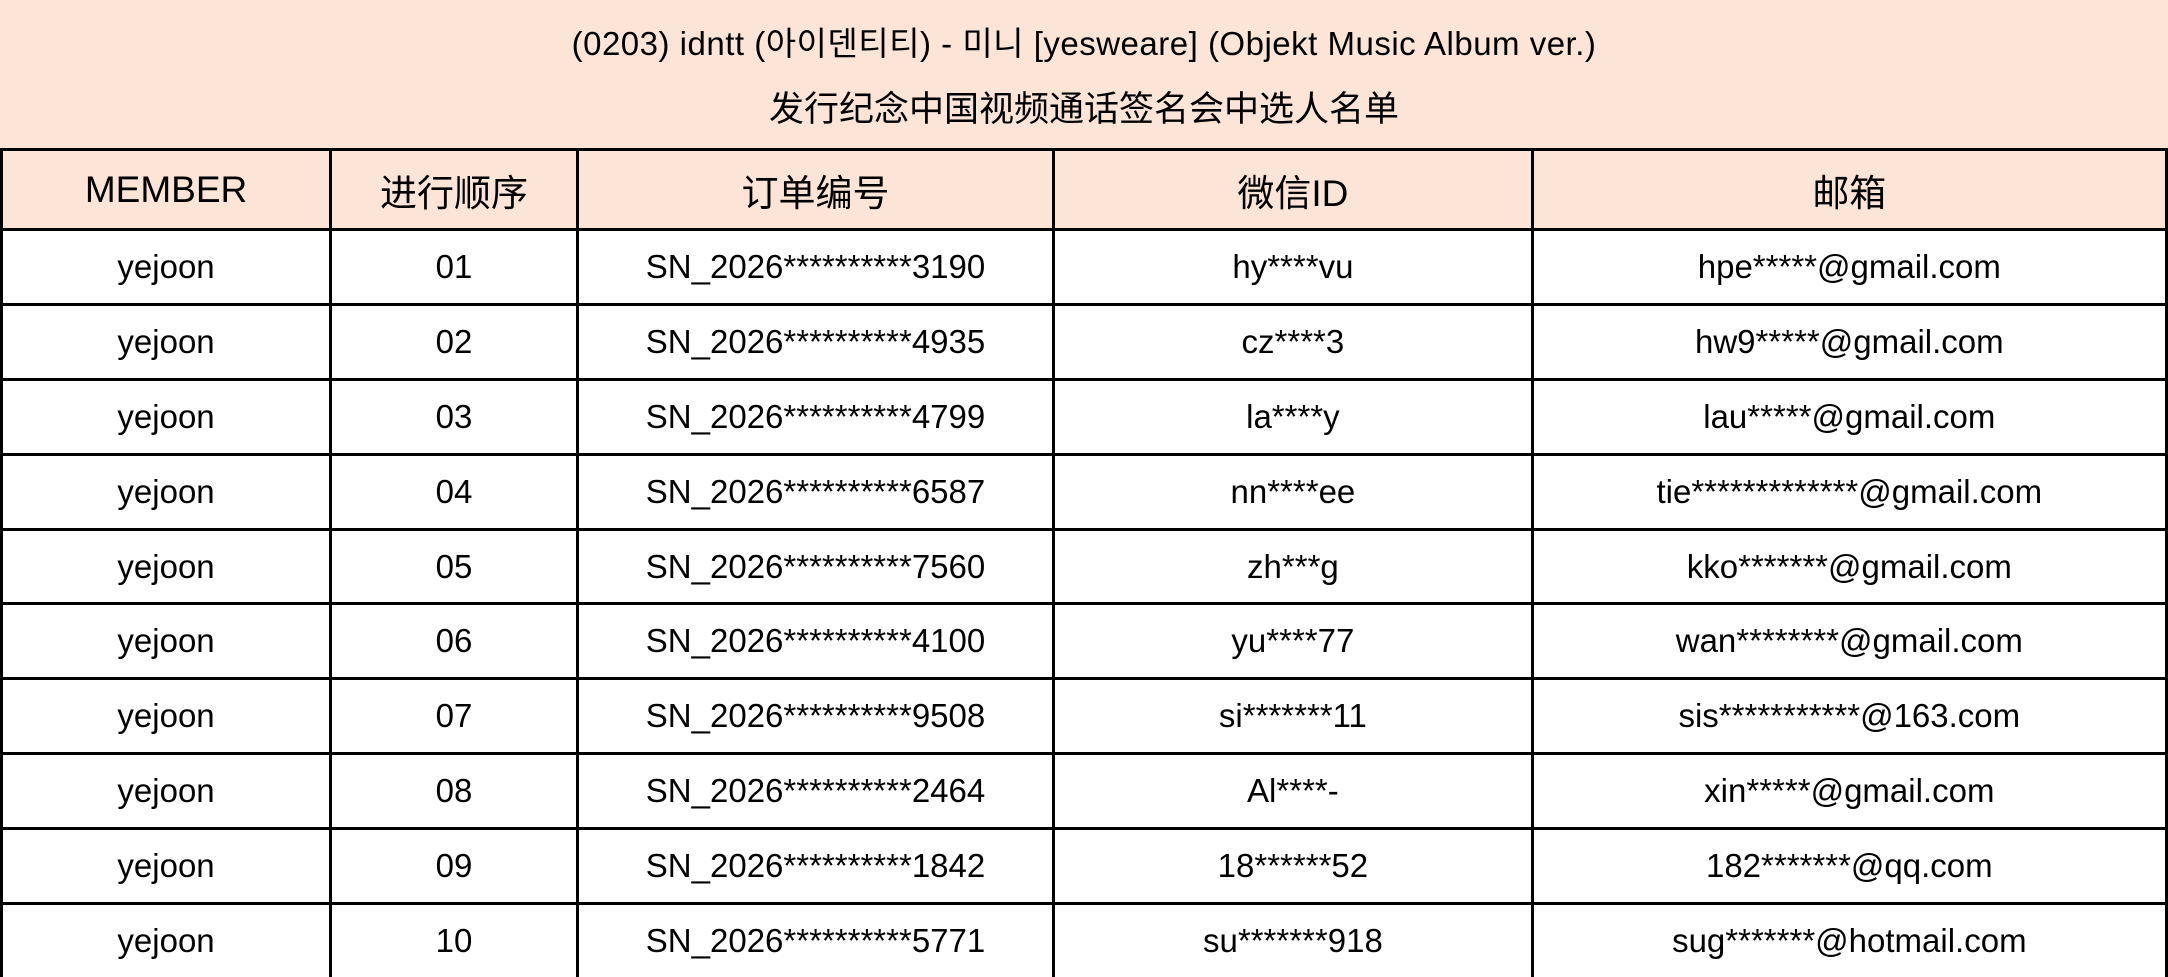 The width and height of the screenshot is (2168, 977). I want to click on col-header-member: MEMBER, so click(166, 189).